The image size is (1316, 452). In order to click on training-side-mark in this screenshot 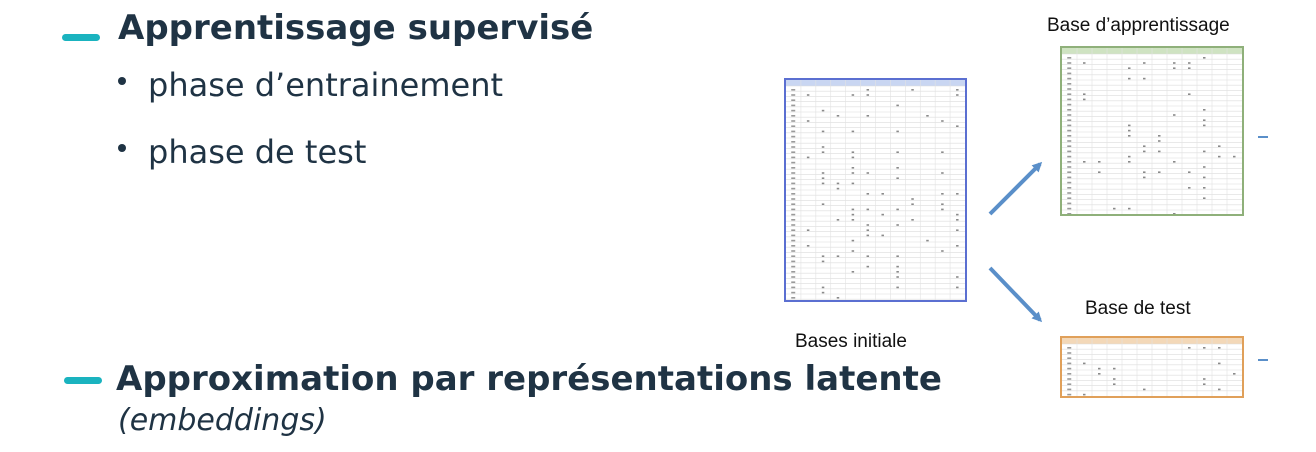, I will do `click(1263, 137)`.